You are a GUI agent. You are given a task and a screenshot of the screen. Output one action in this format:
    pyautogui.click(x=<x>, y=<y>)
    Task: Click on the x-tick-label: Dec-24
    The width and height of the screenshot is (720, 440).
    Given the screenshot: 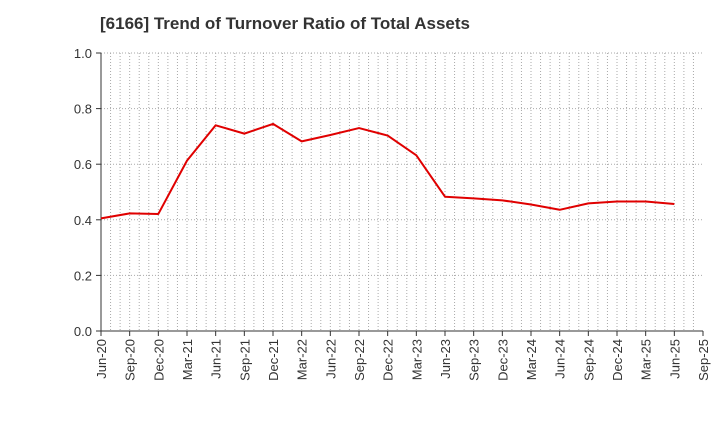 What is the action you would take?
    pyautogui.click(x=617, y=360)
    